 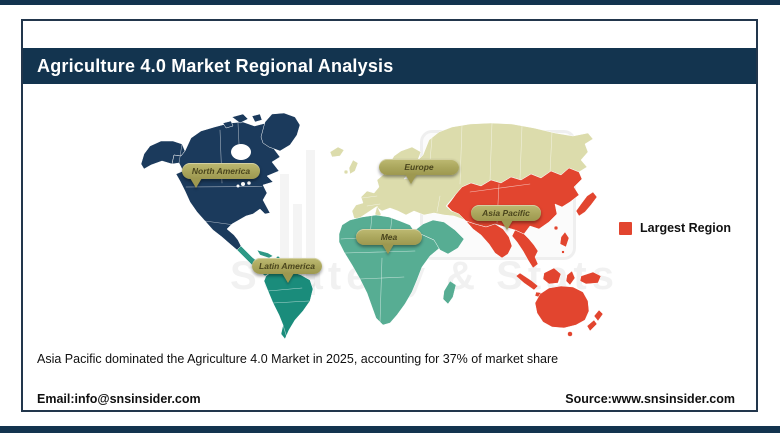 I want to click on region-asia-pacific, so click(x=525, y=252).